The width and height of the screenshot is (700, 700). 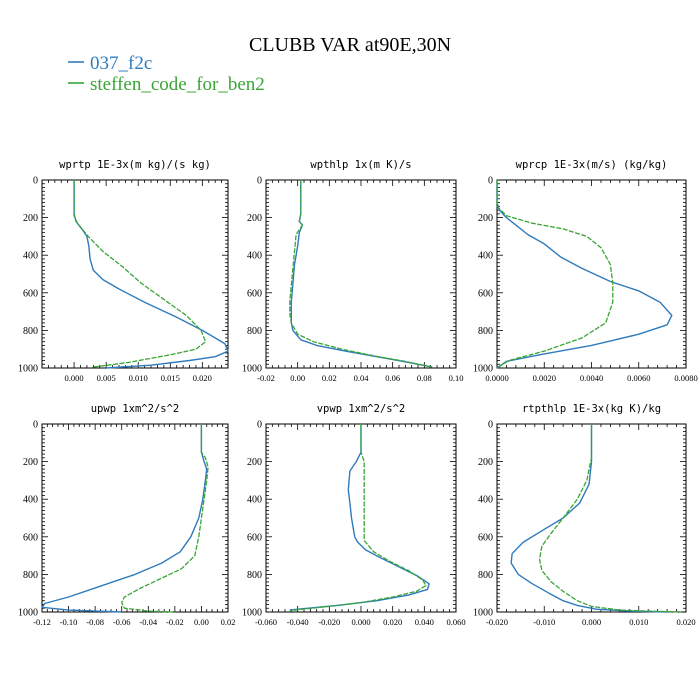 What do you see at coordinates (544, 378) in the screenshot?
I see `panel-3-xtick-label: 0.0020` at bounding box center [544, 378].